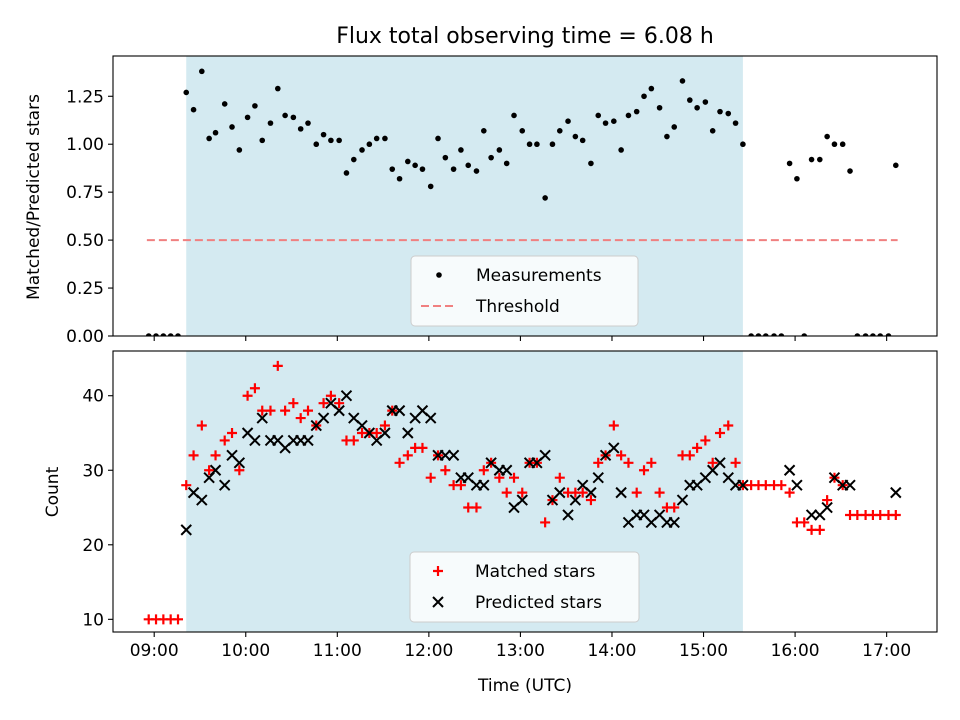 Image resolution: width=960 pixels, height=720 pixels. I want to click on x-tick-label: 10:00, so click(245, 651).